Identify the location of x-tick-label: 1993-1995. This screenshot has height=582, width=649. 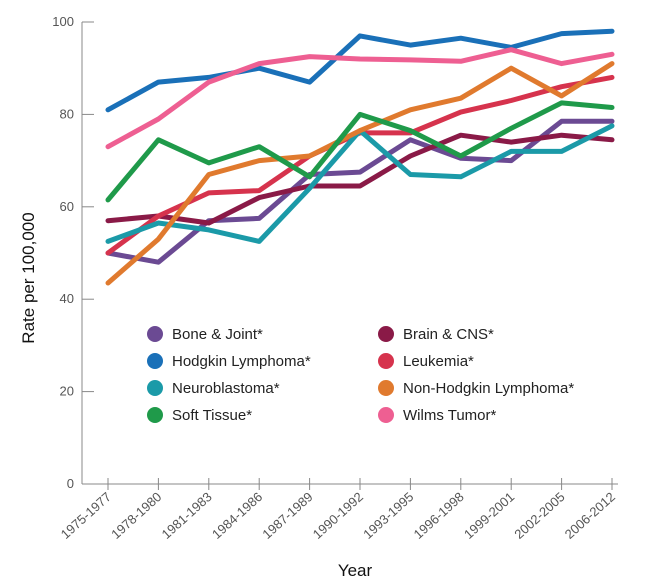
(388, 515).